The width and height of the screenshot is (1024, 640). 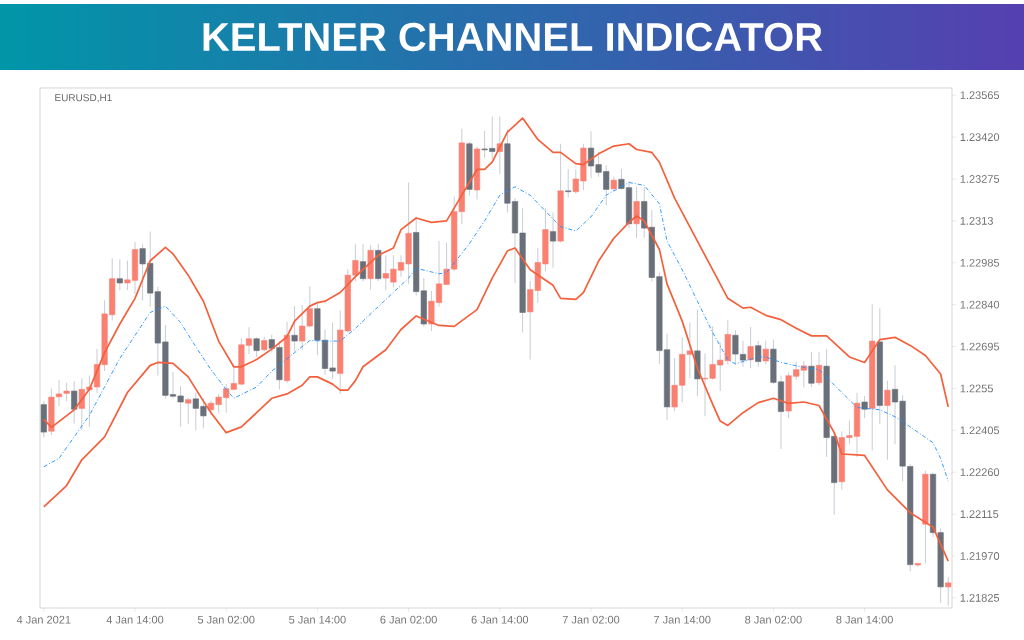 What do you see at coordinates (513, 37) in the screenshot?
I see `chart-title: KELTNER CHANNEL INDICATOR` at bounding box center [513, 37].